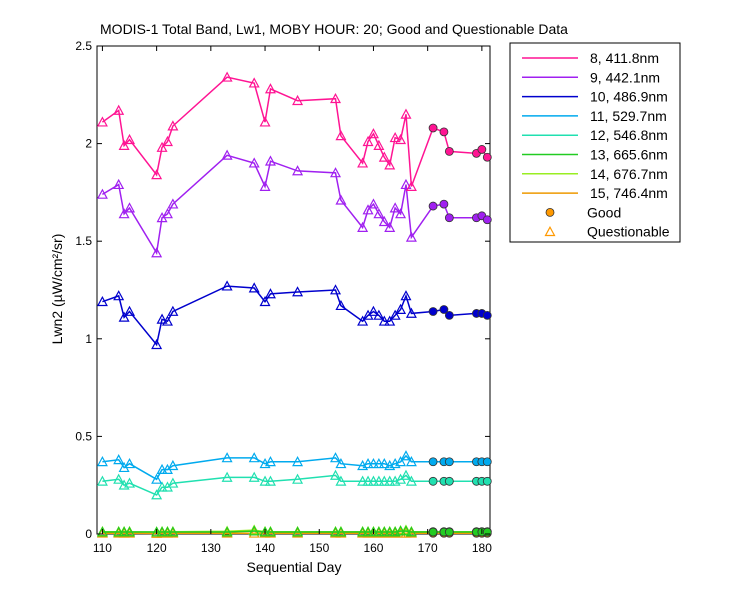 The width and height of the screenshot is (750, 600). I want to click on x-tick-label: 160, so click(373, 548).